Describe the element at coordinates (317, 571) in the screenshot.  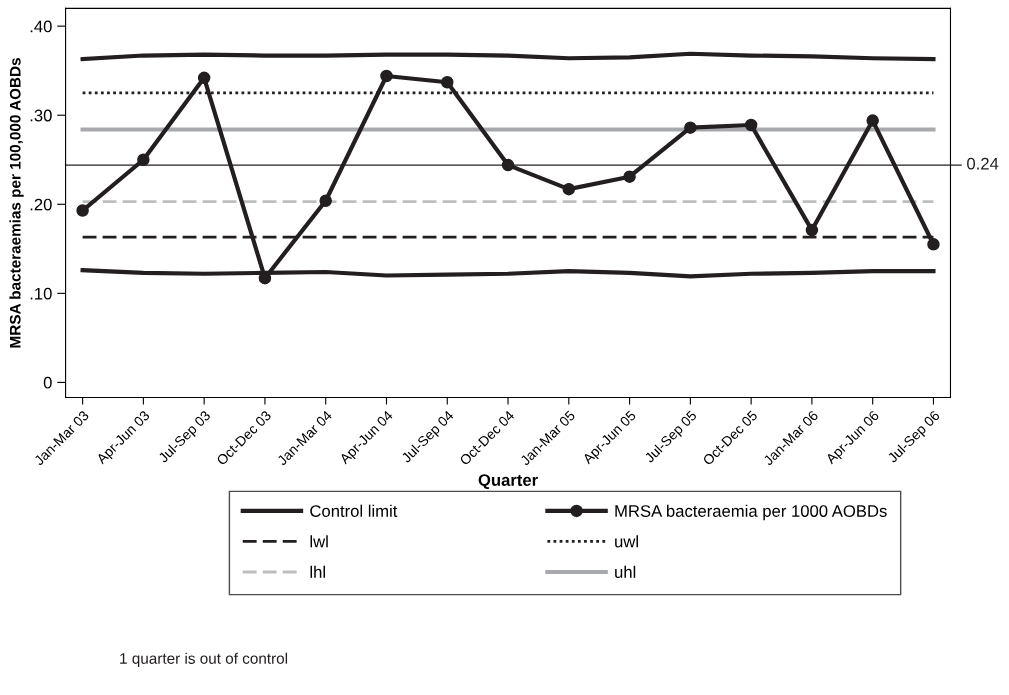
I see `legend-label: lhl` at that location.